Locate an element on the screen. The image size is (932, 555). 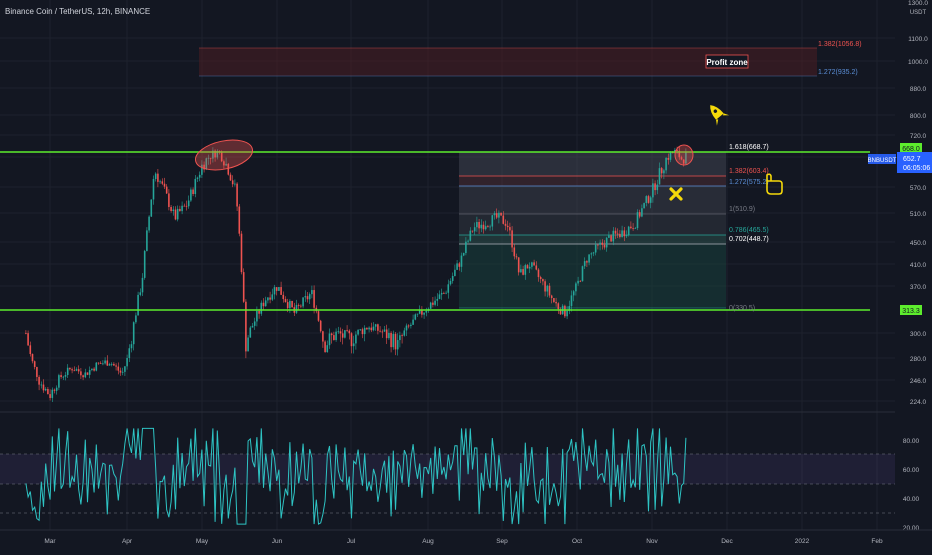
svg-text: 652.7 is located at coordinates (912, 159).